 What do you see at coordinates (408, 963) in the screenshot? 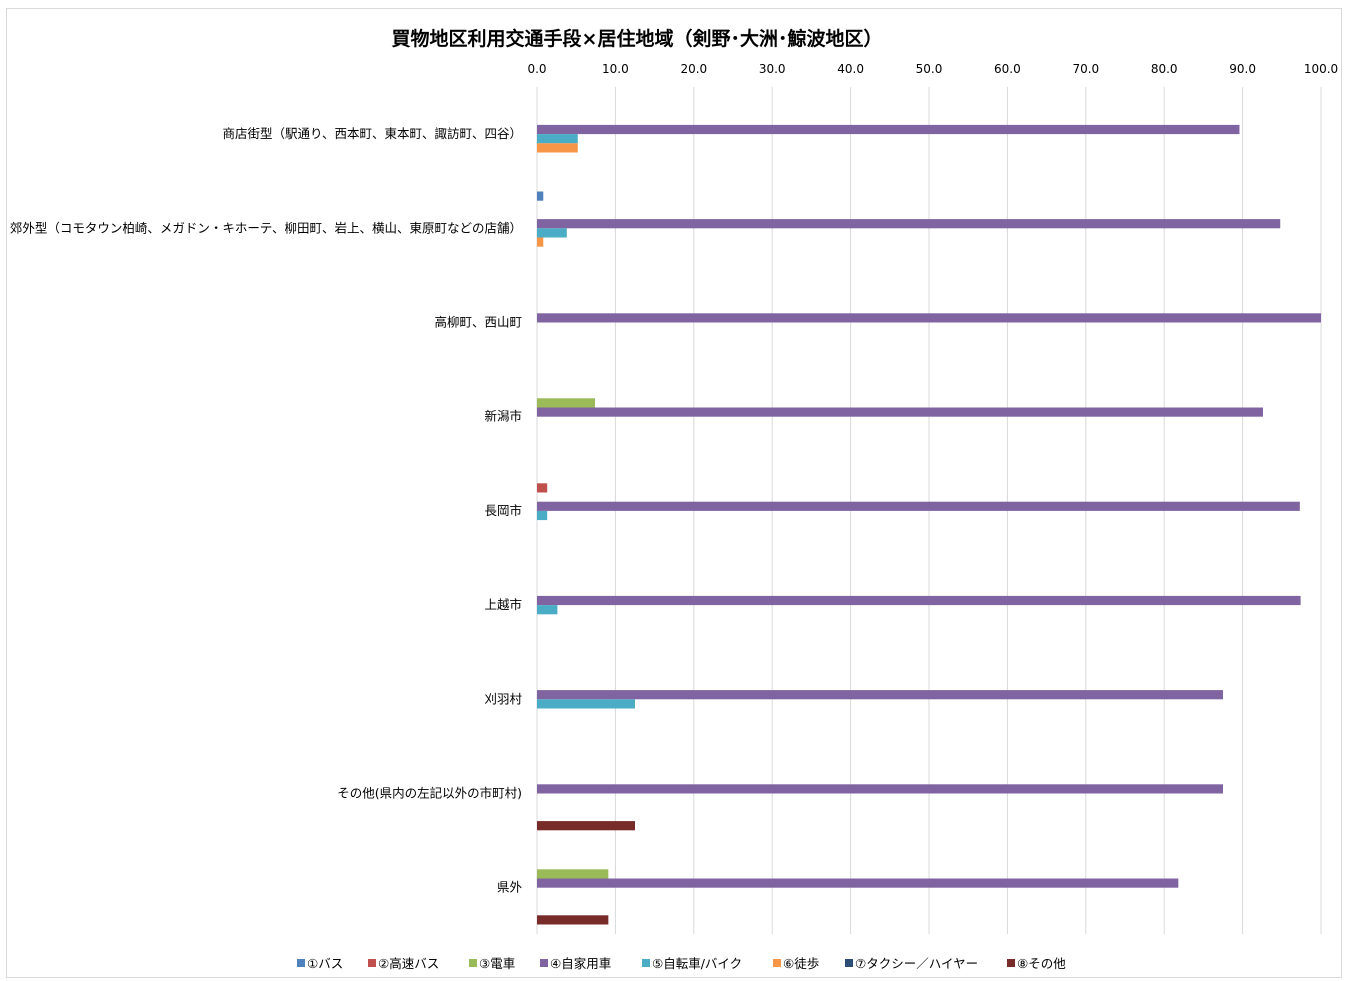
I see `legend-label: ②高速バス` at bounding box center [408, 963].